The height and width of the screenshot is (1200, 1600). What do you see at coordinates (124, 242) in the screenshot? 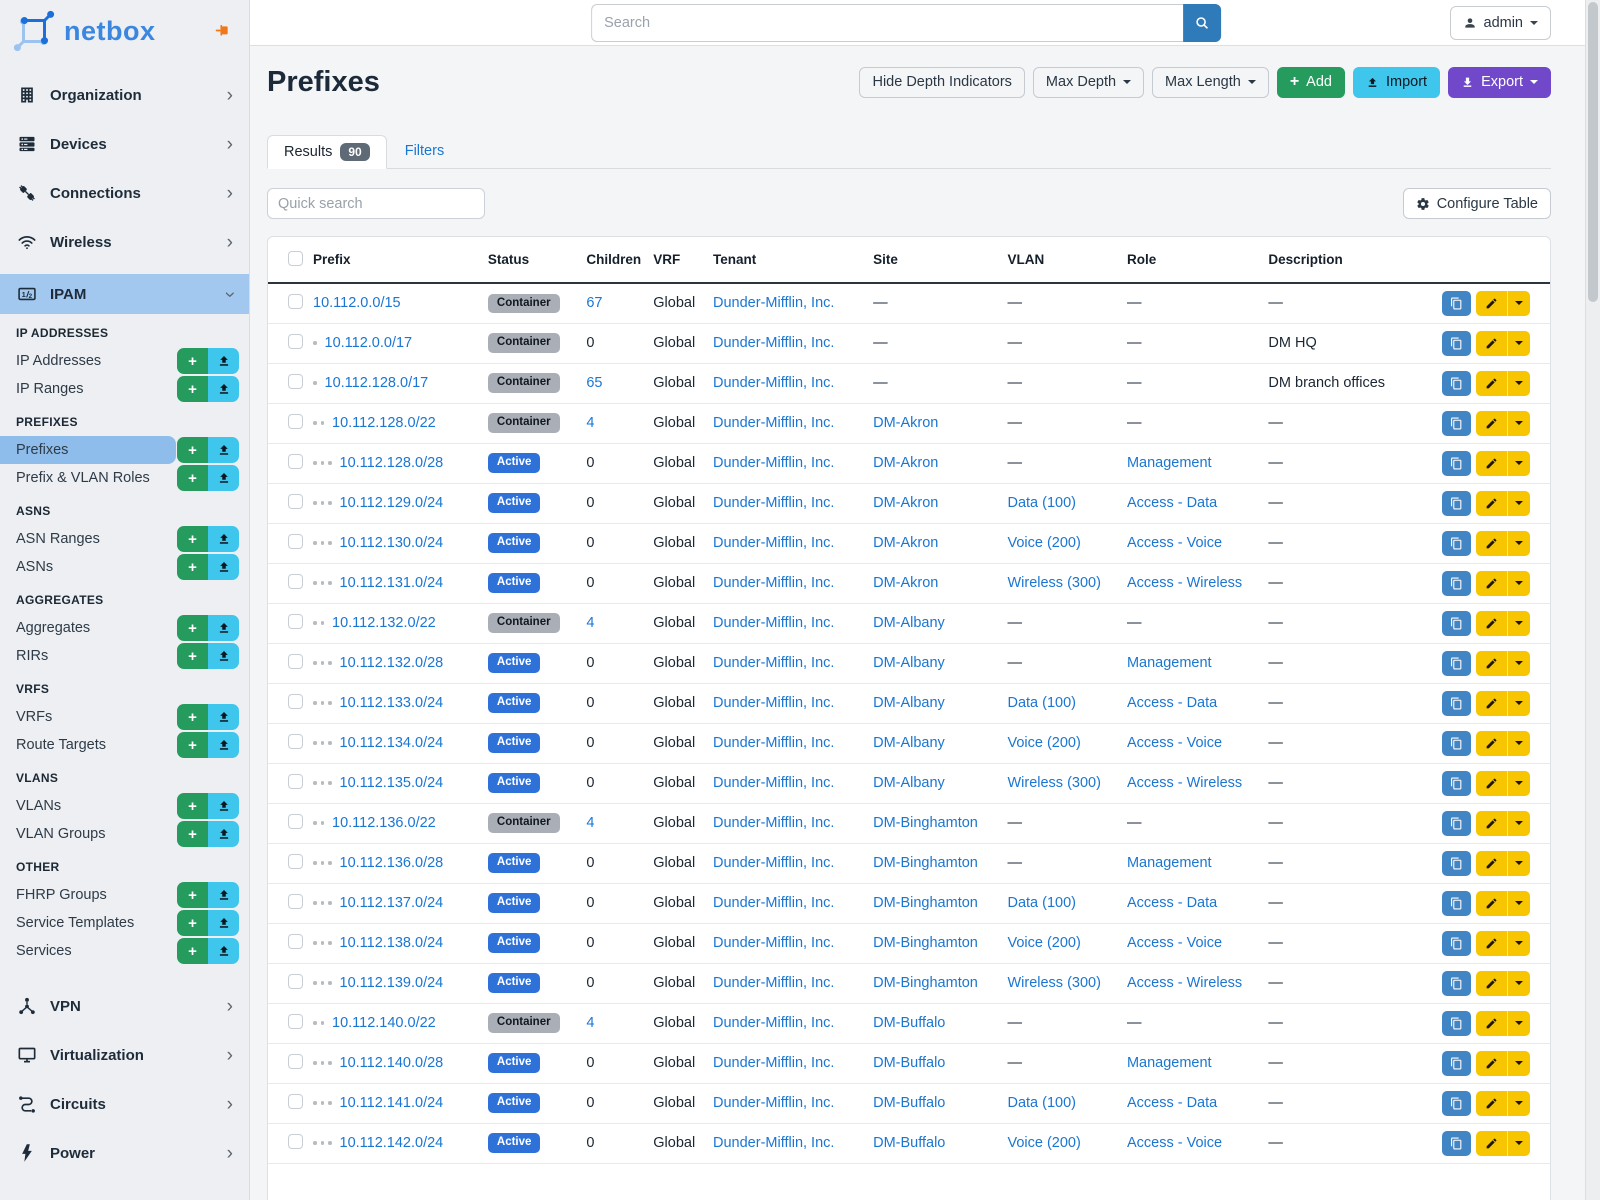
I see `sidebar-item-wireless: Wireless ›` at bounding box center [124, 242].